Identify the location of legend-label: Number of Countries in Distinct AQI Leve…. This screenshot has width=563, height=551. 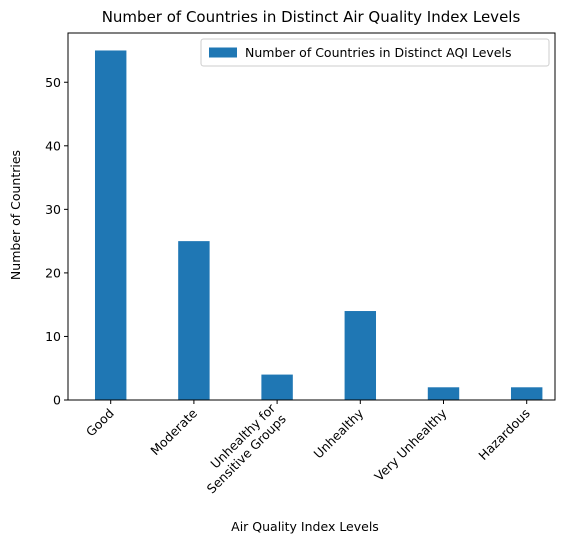
(378, 52).